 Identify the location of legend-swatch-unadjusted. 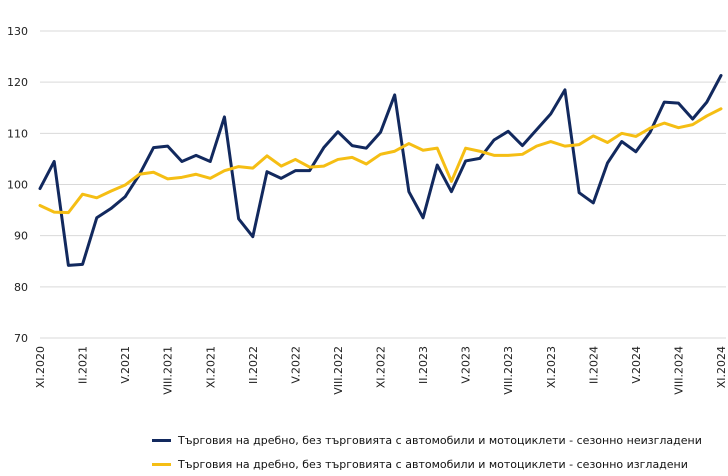
(161, 440).